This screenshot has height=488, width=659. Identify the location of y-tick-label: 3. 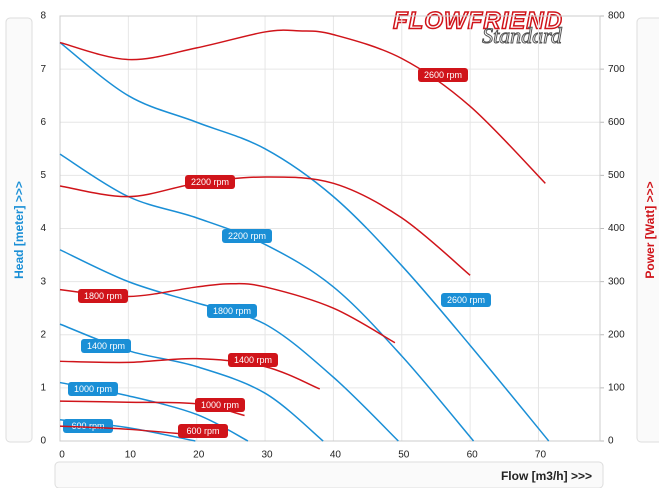
(43, 281).